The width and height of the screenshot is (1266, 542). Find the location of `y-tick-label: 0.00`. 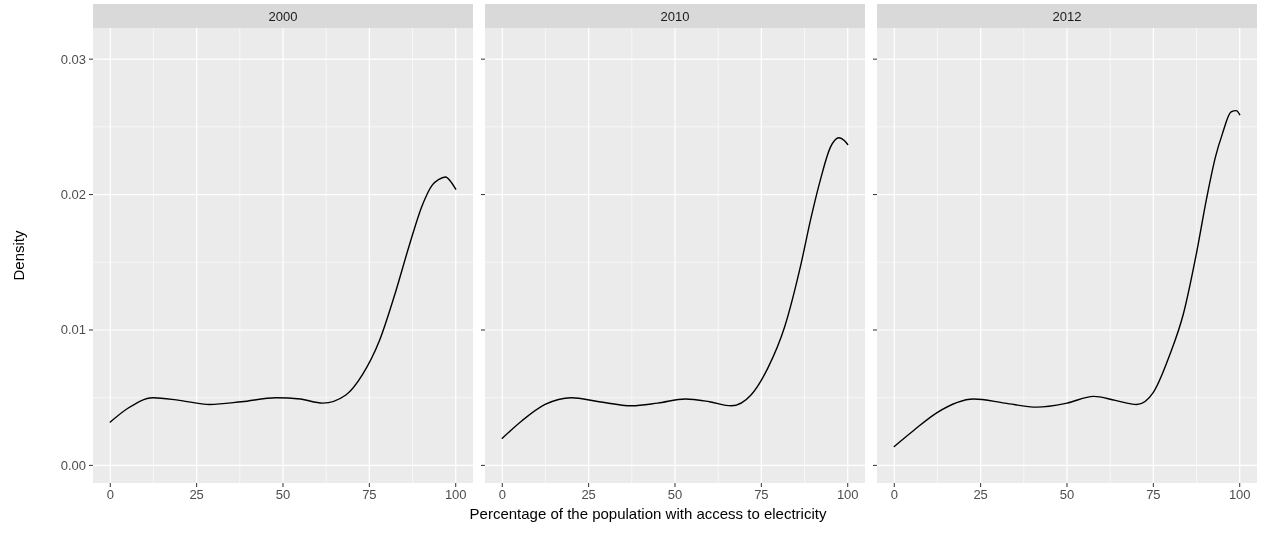

y-tick-label: 0.00 is located at coordinates (73, 465).